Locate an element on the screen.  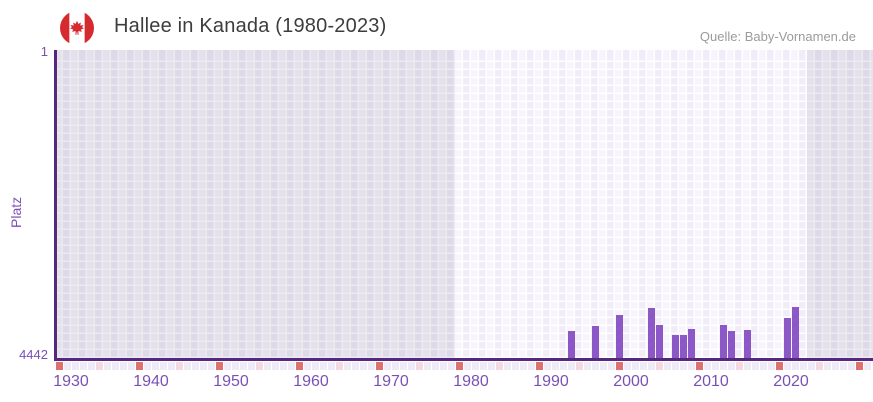
timeline-year-1993 is located at coordinates (563, 366).